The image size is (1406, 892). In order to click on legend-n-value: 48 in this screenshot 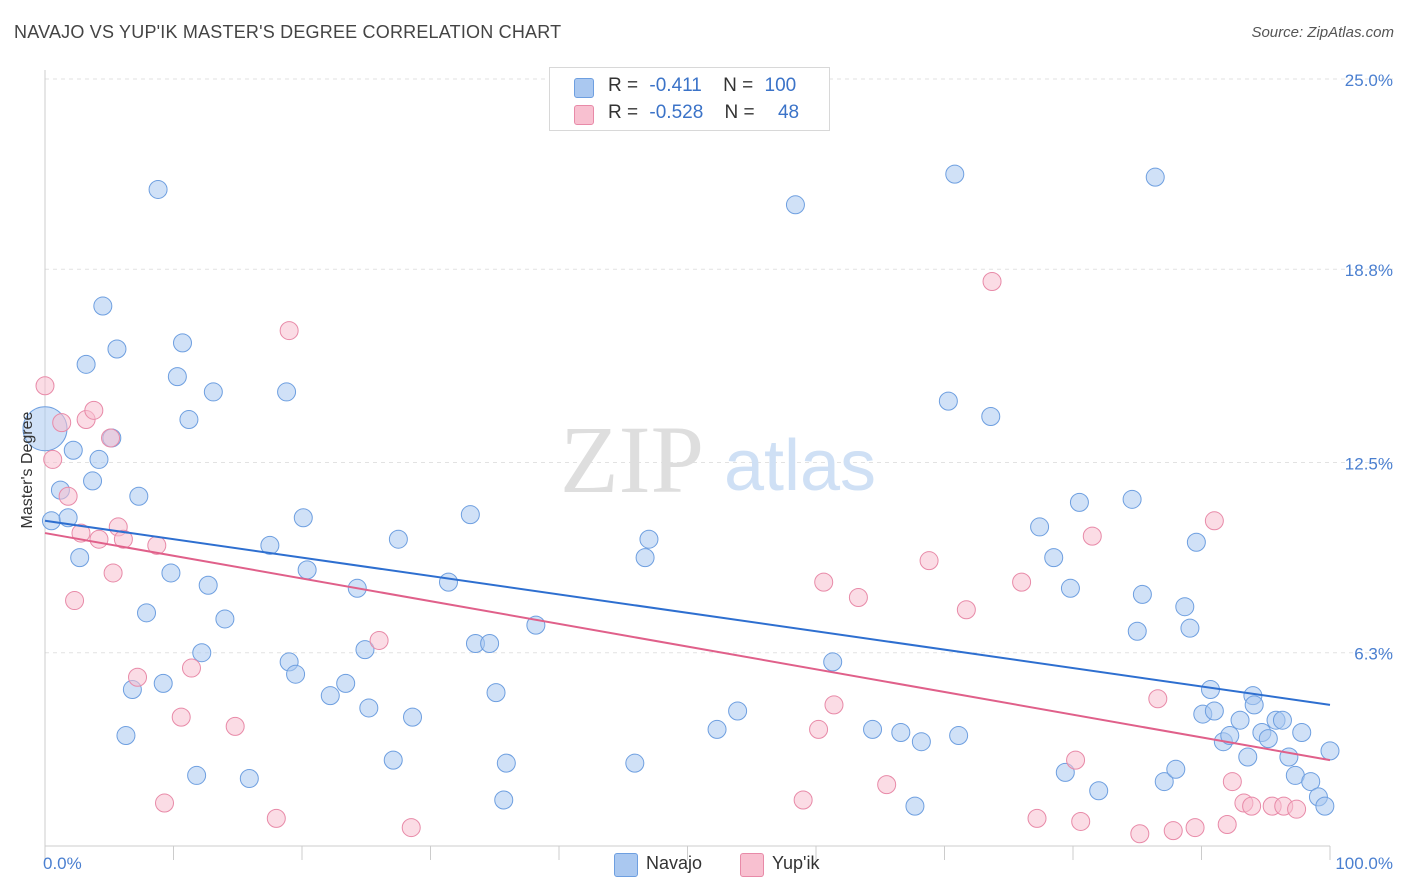, I will do `click(788, 112)`.